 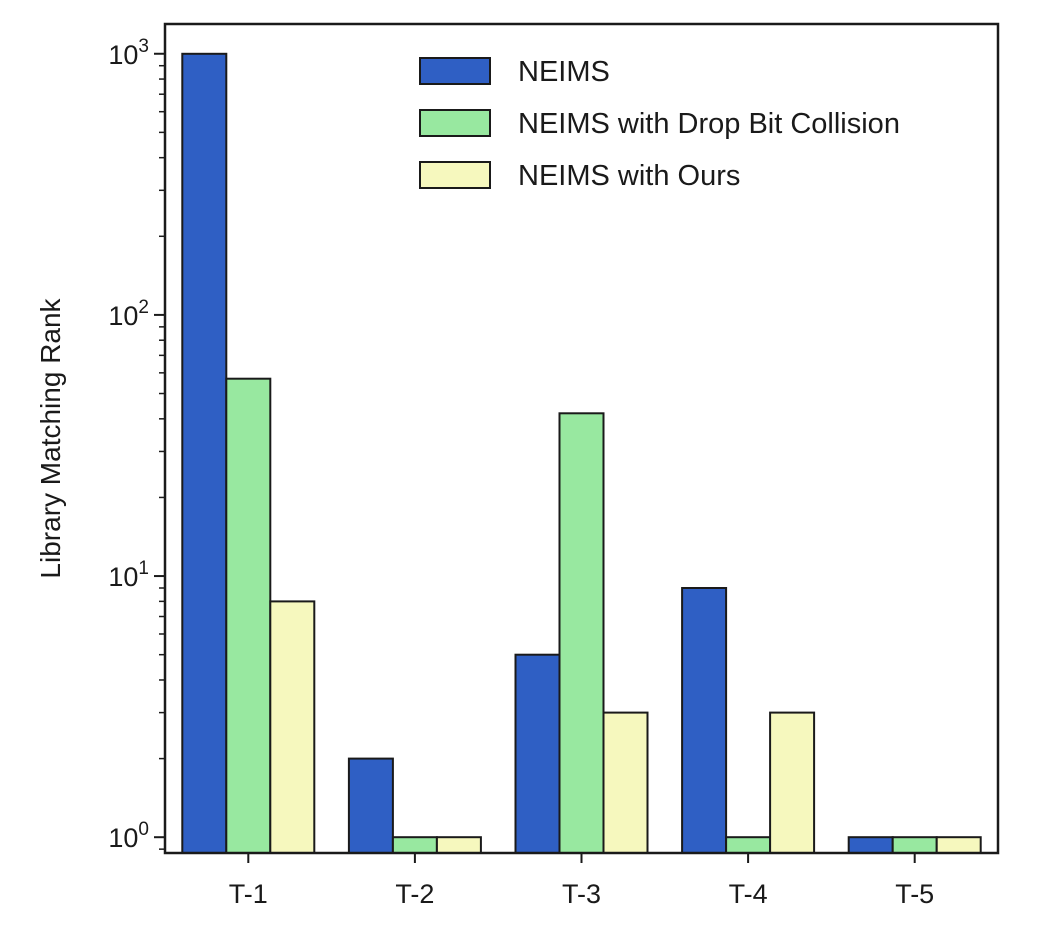 I want to click on x-tick-label: T-2, so click(x=414, y=894).